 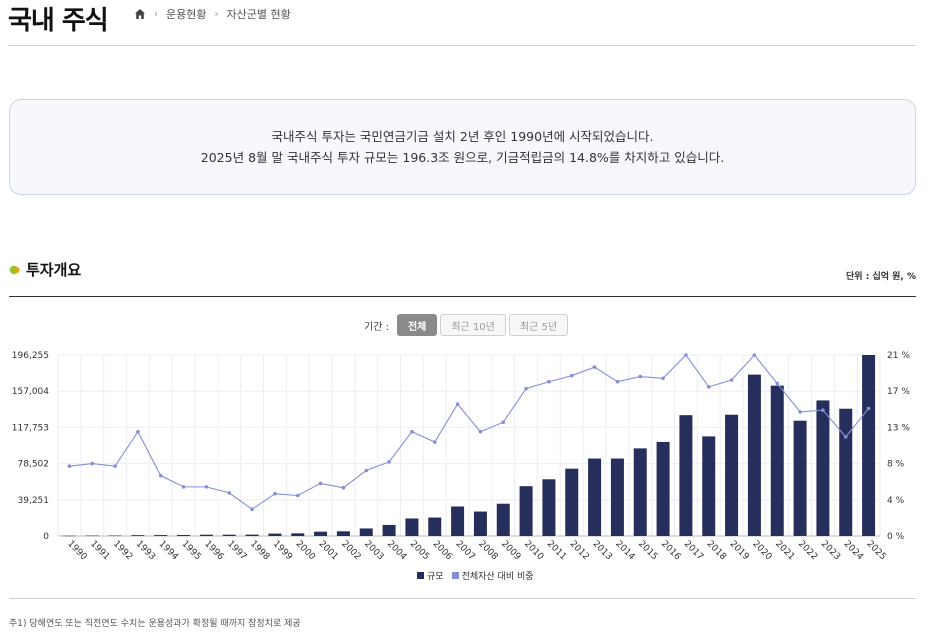 I want to click on x-tick-label: 2017, so click(x=693, y=550).